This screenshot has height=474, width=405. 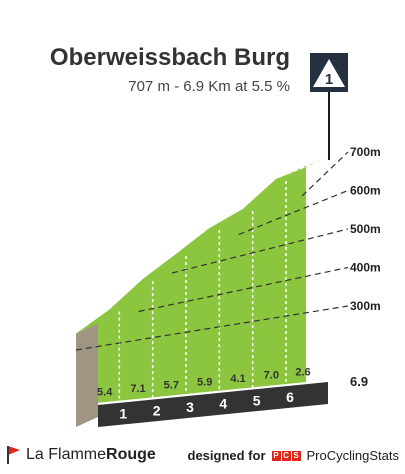 I want to click on km-marker-label: 4, so click(x=223, y=404).